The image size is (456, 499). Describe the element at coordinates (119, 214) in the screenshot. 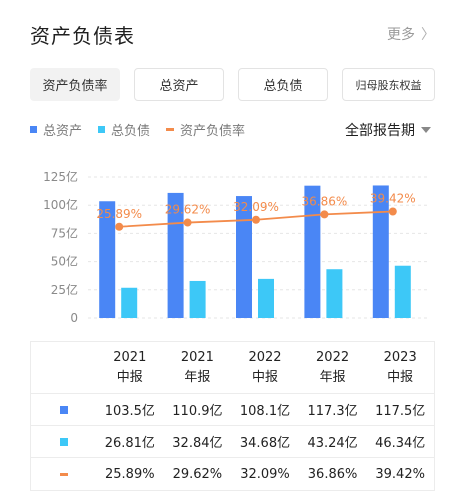

I see `ratio-data-label: 25.89%` at that location.